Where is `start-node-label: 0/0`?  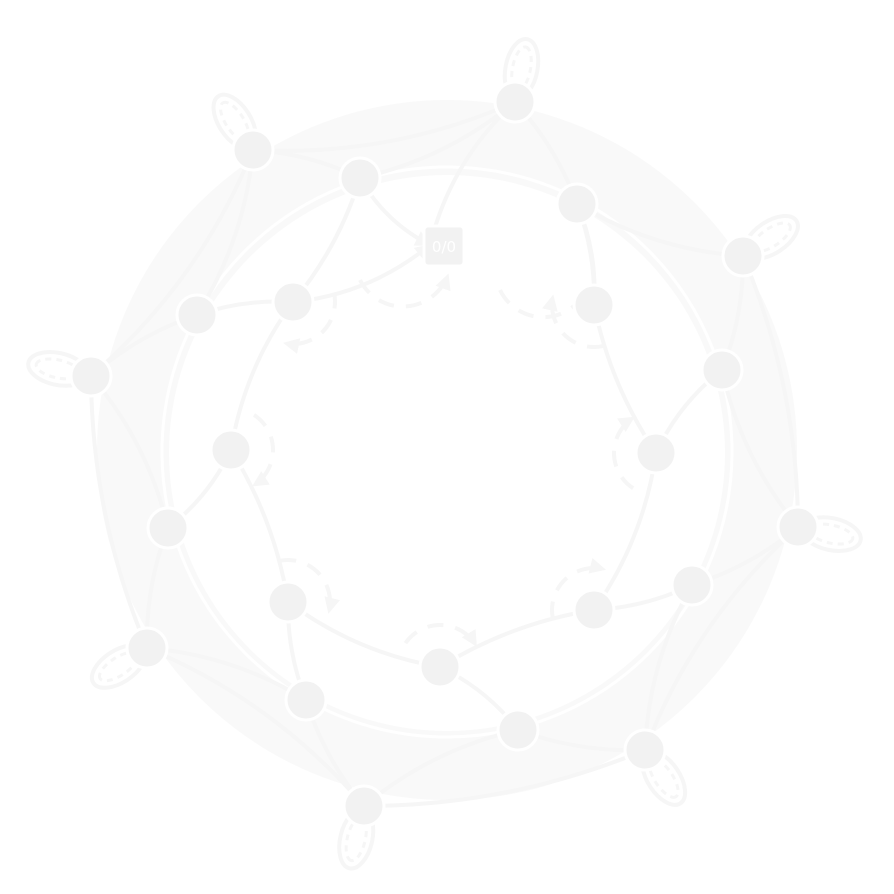
start-node-label: 0/0 is located at coordinates (444, 247).